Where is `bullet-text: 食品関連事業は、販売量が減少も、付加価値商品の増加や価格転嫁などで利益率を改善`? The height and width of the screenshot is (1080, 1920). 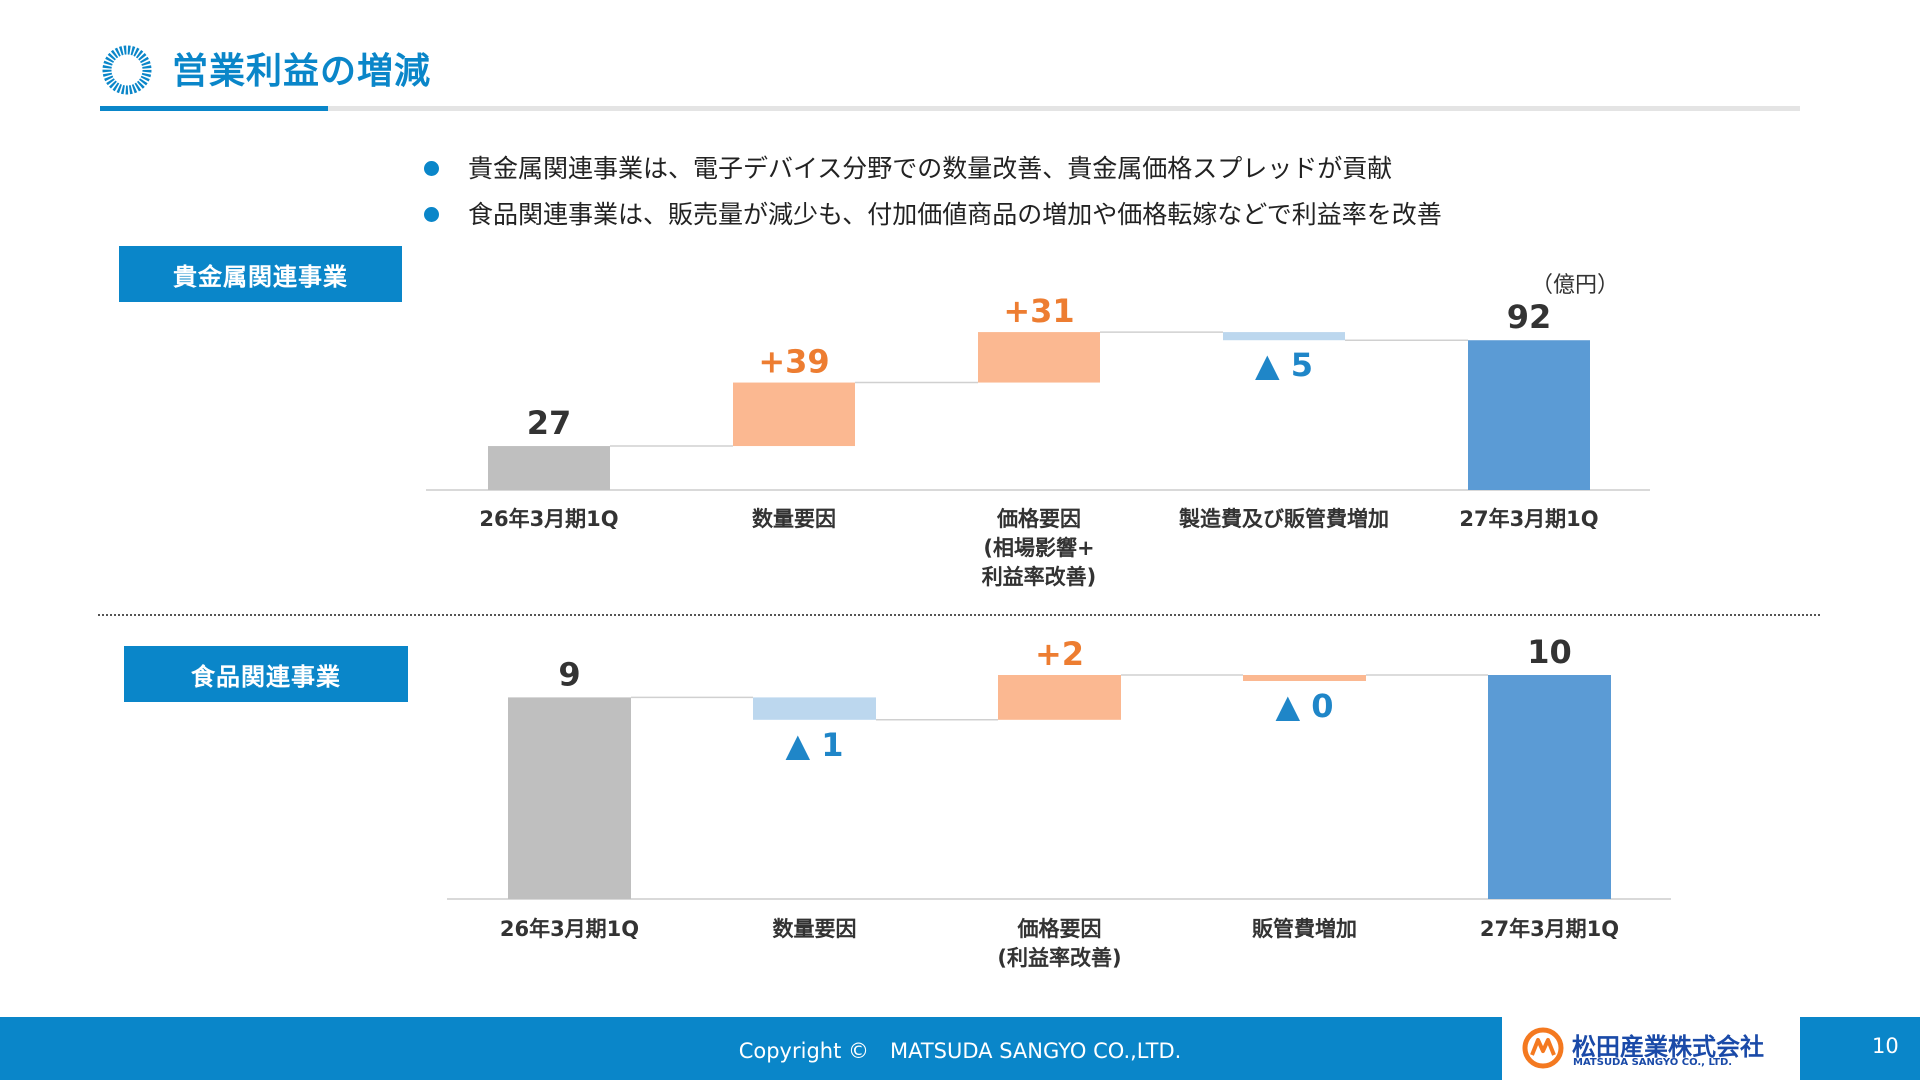
bullet-text: 食品関連事業は、販売量が減少も、付加価値商品の増加や価格転嫁などで利益率を改善 is located at coordinates (955, 214).